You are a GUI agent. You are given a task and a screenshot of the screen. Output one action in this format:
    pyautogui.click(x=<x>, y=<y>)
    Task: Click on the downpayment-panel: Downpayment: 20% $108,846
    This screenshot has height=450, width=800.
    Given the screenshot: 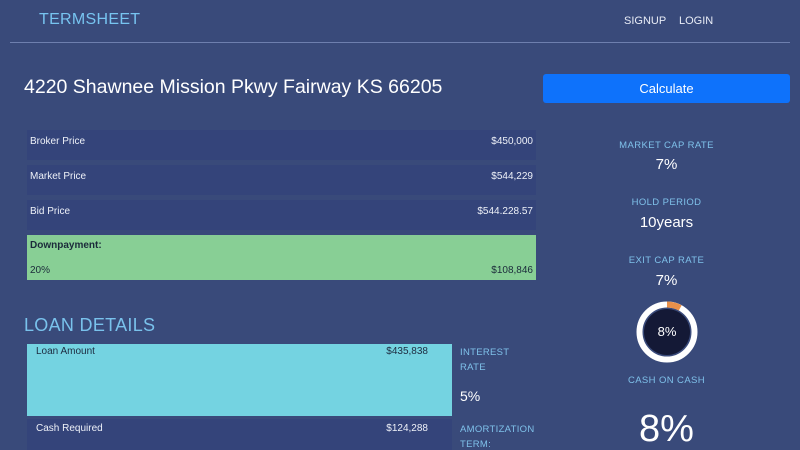 What is the action you would take?
    pyautogui.click(x=281, y=257)
    